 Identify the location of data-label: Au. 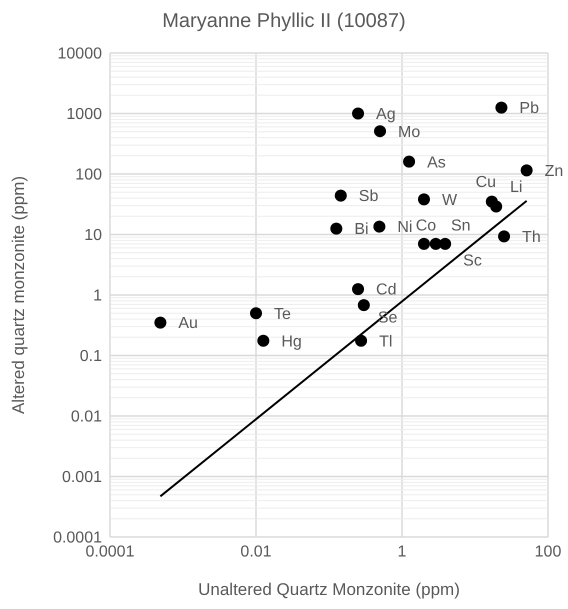
(188, 323).